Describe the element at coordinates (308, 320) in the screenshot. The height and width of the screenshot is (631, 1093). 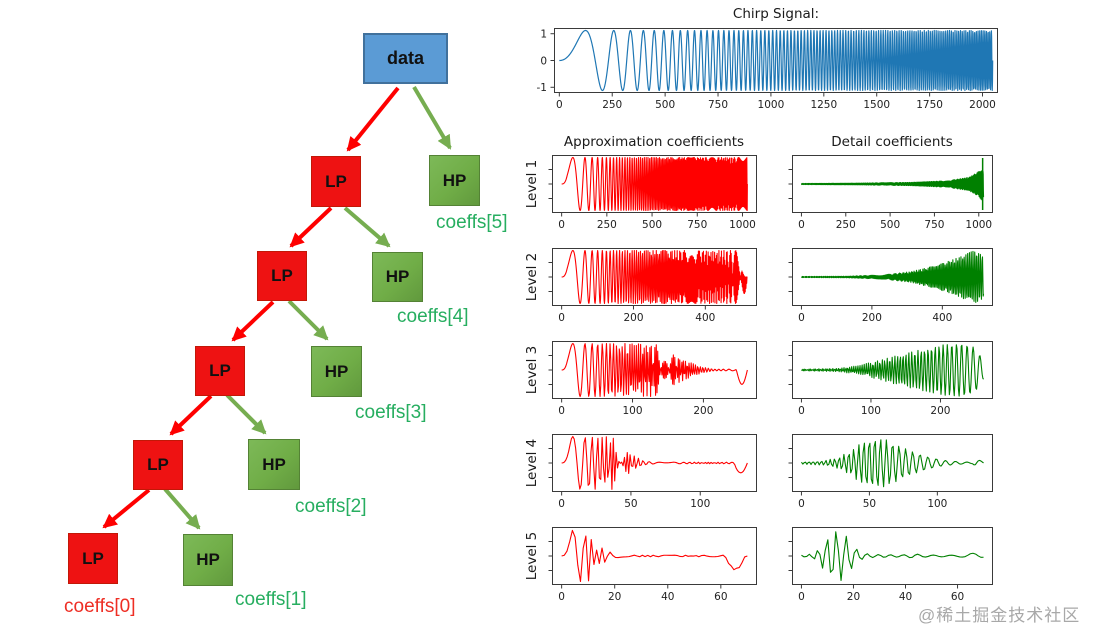
I see `arrow-lp2-to-hp3` at that location.